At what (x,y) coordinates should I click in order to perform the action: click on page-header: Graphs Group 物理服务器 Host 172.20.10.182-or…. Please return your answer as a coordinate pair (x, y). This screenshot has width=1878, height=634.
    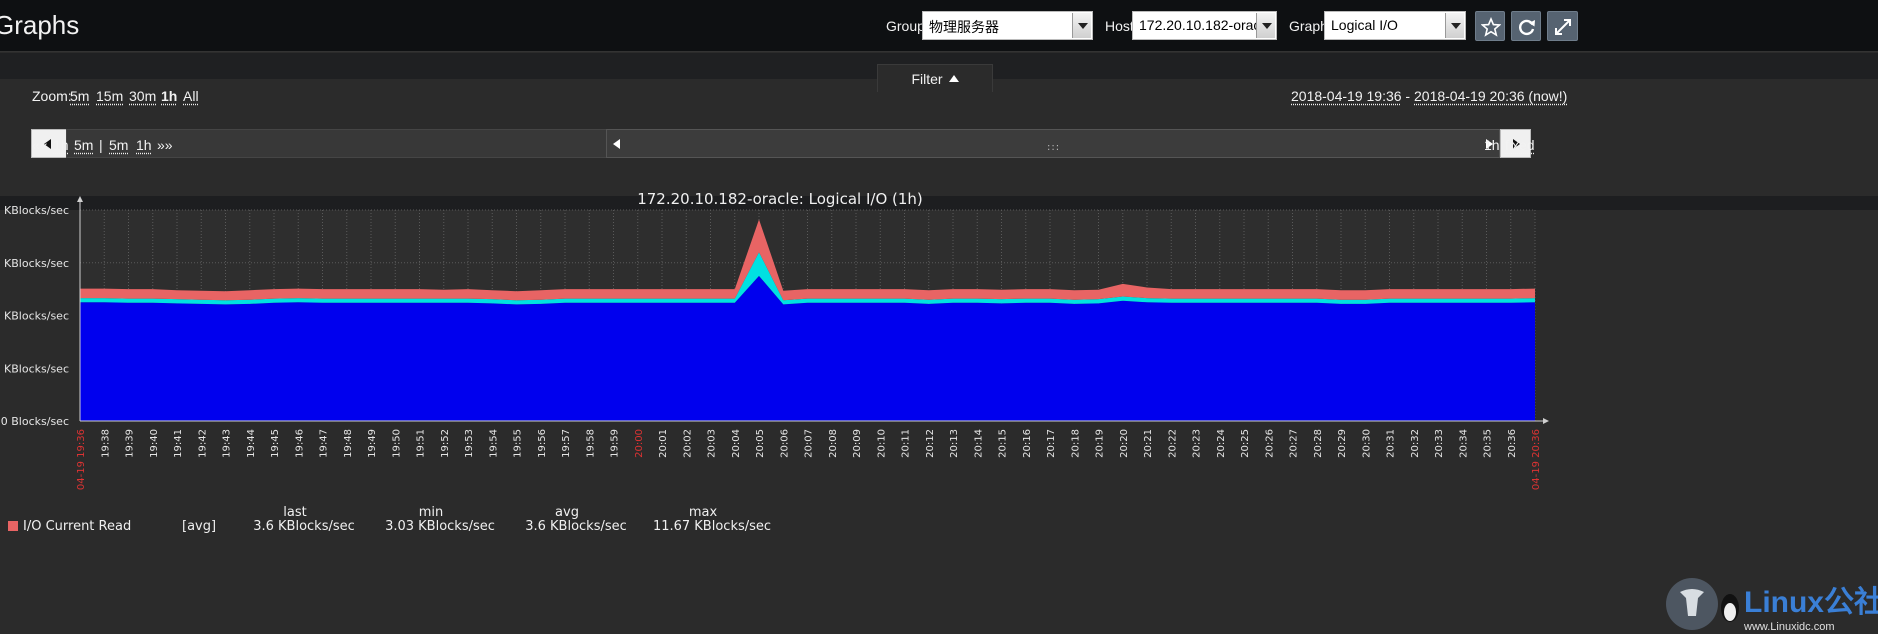
    Looking at the image, I should click on (939, 26).